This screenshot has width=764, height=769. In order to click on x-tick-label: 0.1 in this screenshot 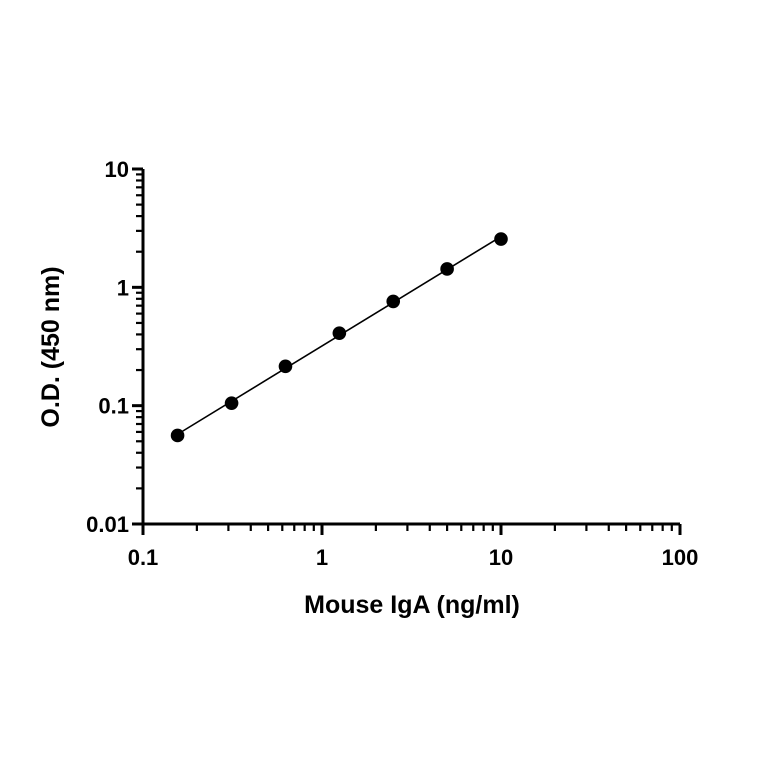, I will do `click(143, 557)`.